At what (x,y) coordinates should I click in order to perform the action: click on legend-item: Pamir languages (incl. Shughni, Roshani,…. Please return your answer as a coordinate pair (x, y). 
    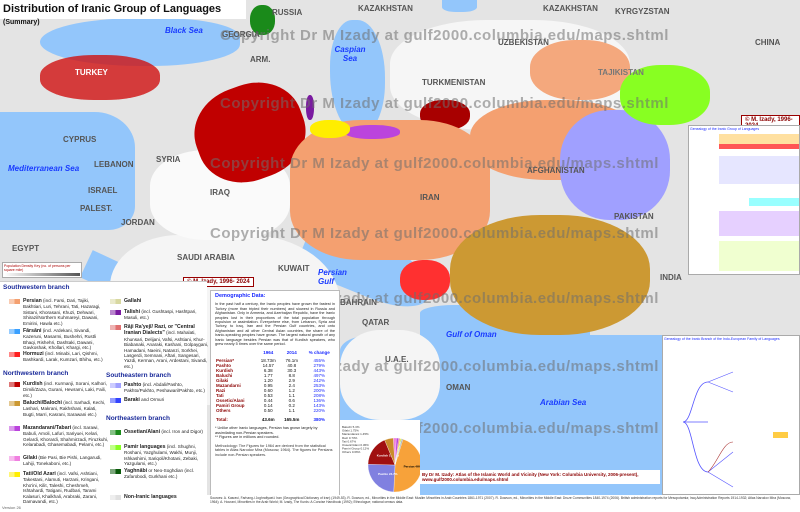
    Looking at the image, I should click on (160, 455).